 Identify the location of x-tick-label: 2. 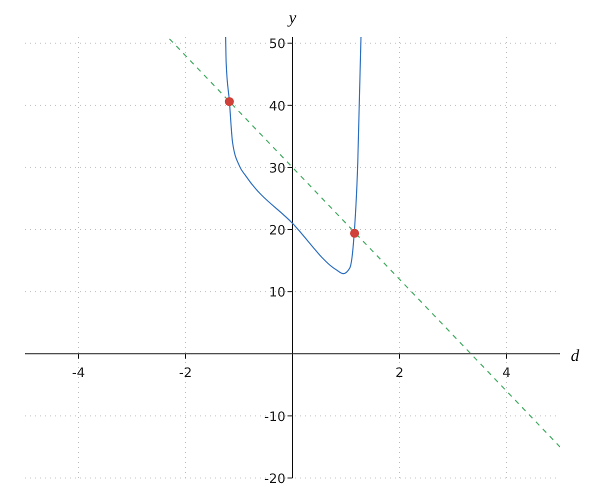
(399, 373).